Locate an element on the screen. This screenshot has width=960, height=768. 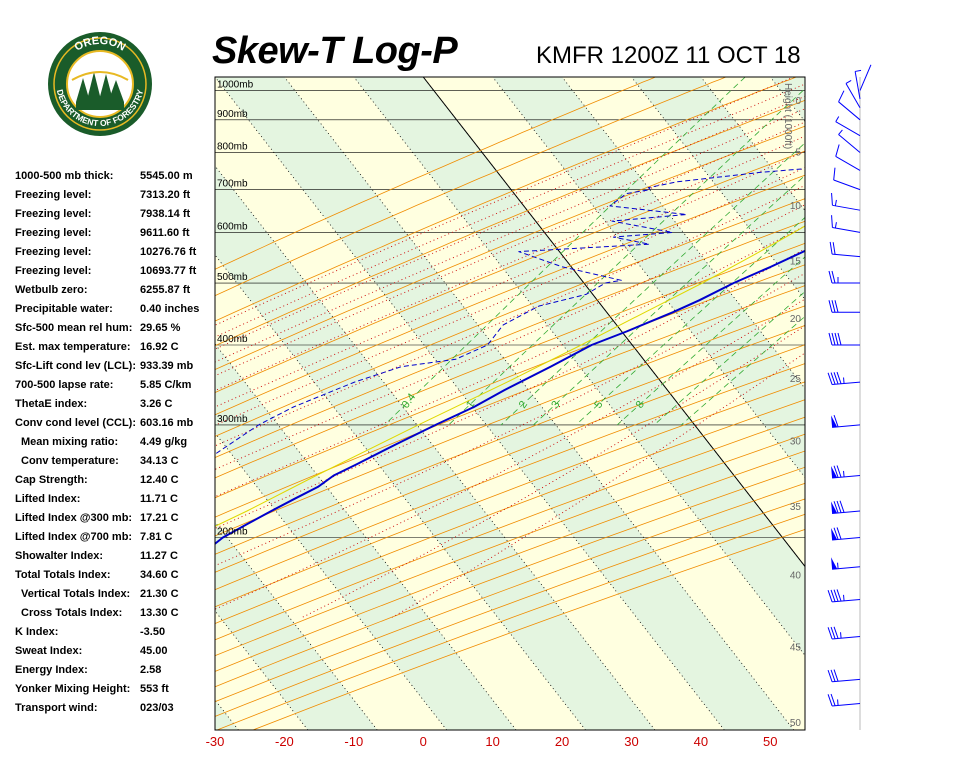
index-value: 16.92 C is located at coordinates (159, 347).